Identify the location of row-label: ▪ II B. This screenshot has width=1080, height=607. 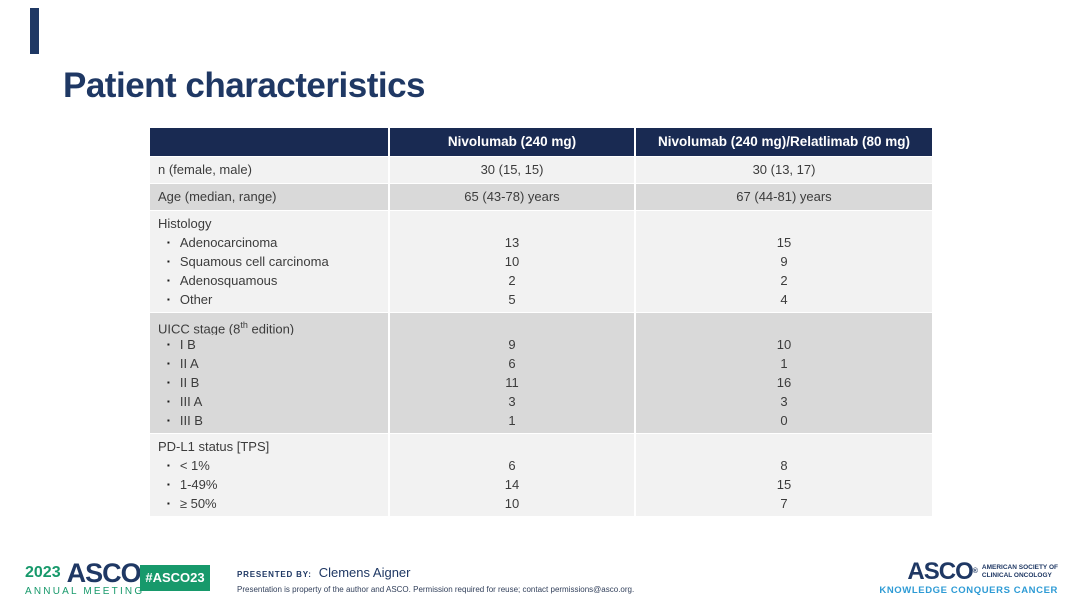
(269, 382).